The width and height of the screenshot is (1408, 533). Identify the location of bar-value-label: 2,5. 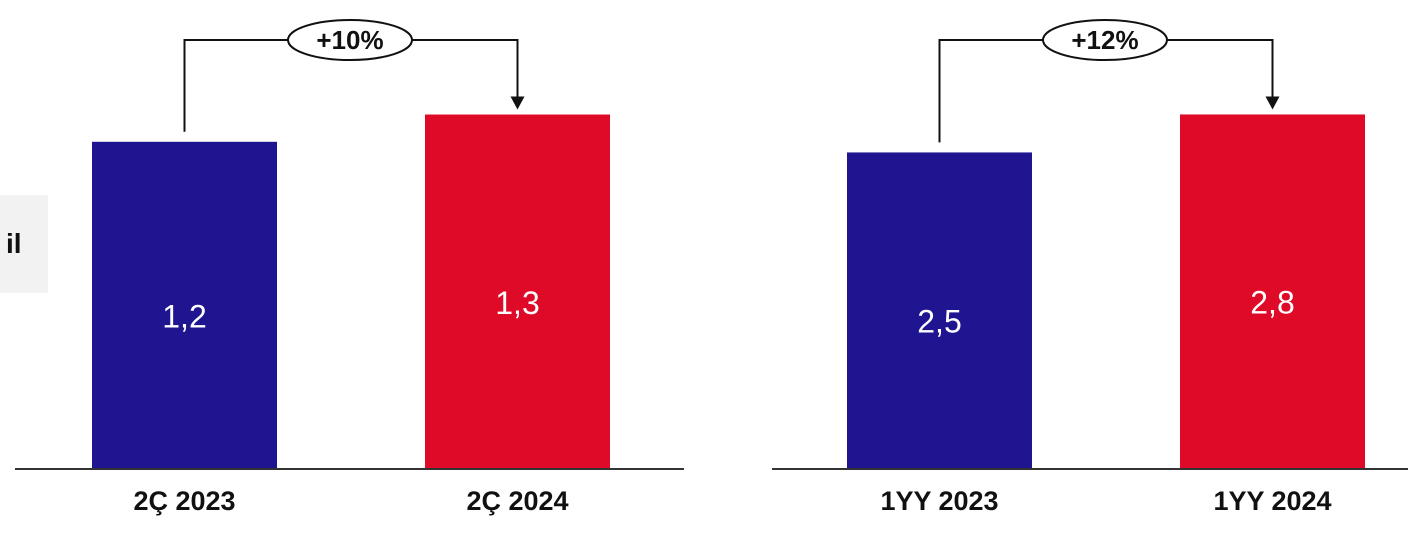
(939, 322).